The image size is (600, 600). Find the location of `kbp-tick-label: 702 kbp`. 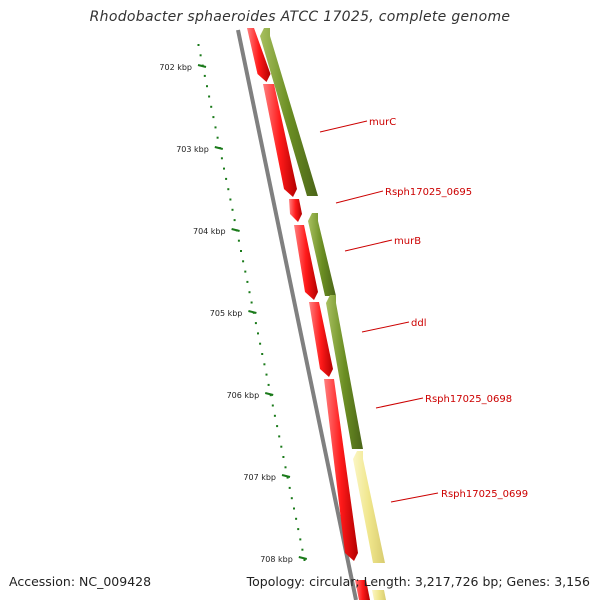

kbp-tick-label: 702 kbp is located at coordinates (175, 67).